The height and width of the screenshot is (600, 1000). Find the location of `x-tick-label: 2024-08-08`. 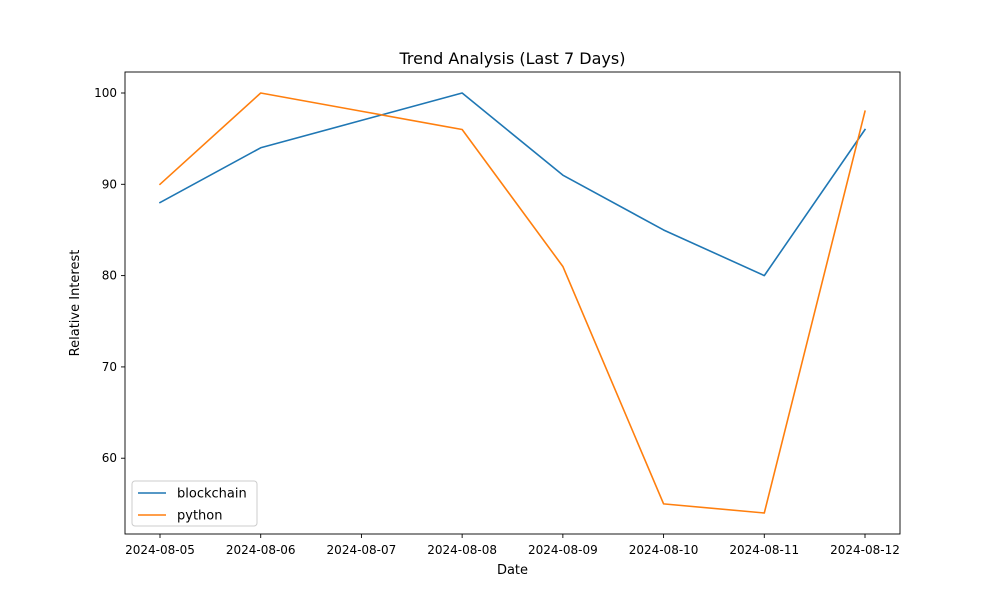

x-tick-label: 2024-08-08 is located at coordinates (462, 550).